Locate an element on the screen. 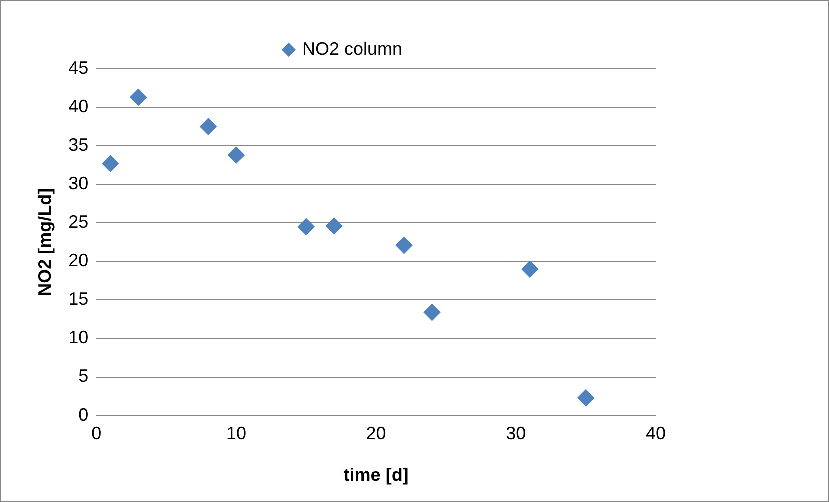 This screenshot has height=502, width=829. y-axis-title: NO2 [mg/Ld] is located at coordinates (44, 242).